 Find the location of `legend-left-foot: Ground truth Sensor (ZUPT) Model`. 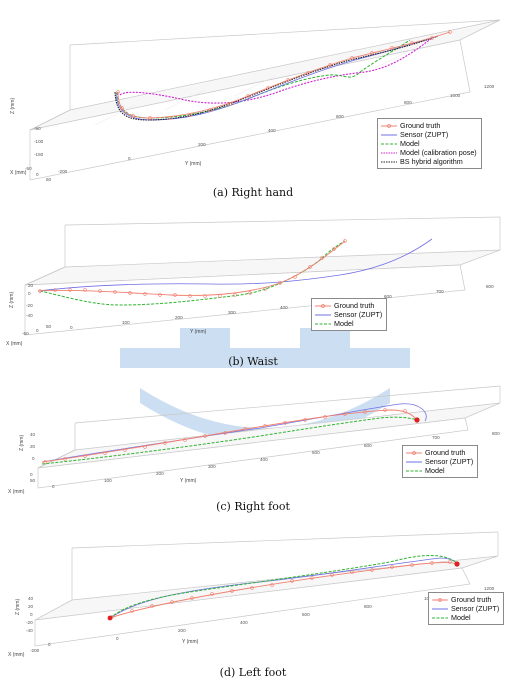

legend-left-foot: Ground truth Sensor (ZUPT) Model is located at coordinates (466, 608).